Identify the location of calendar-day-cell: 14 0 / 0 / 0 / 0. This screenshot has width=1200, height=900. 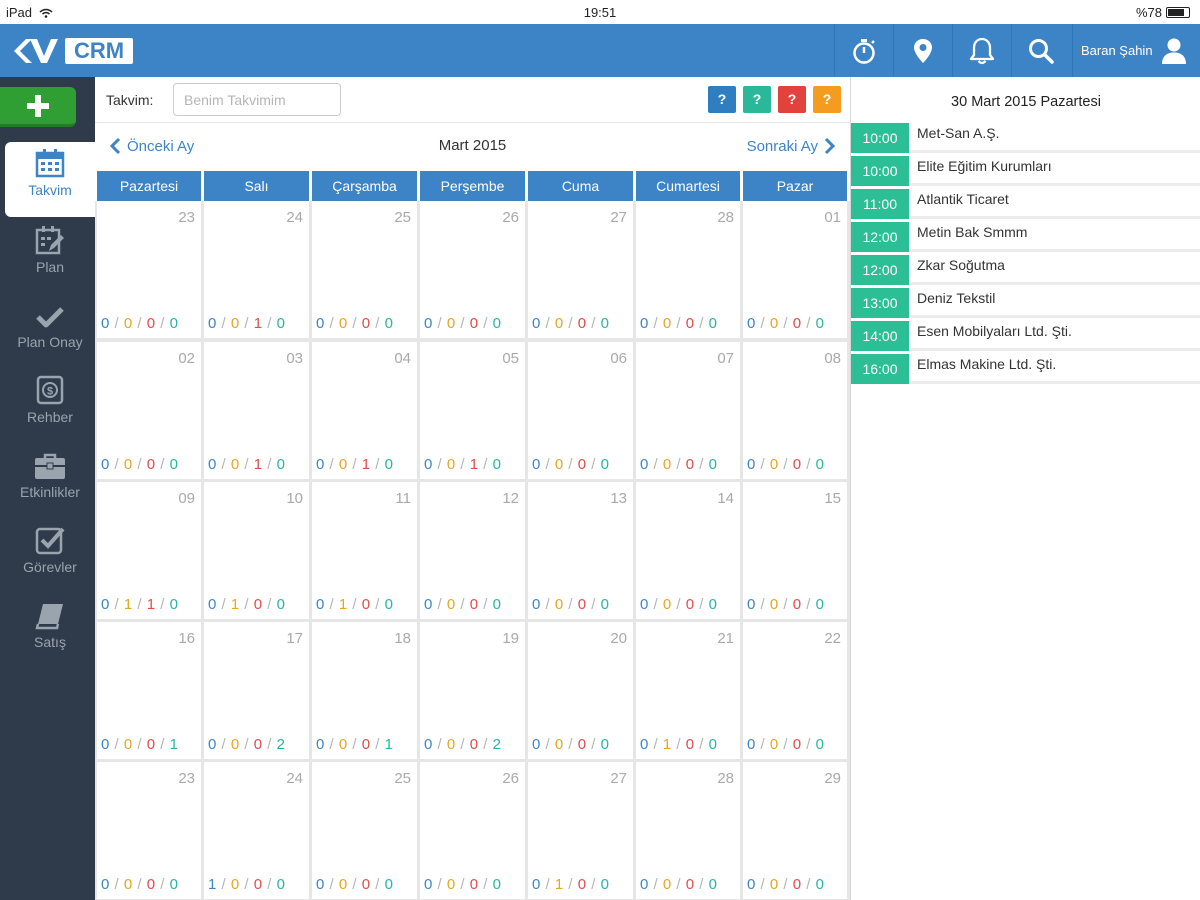
(688, 550).